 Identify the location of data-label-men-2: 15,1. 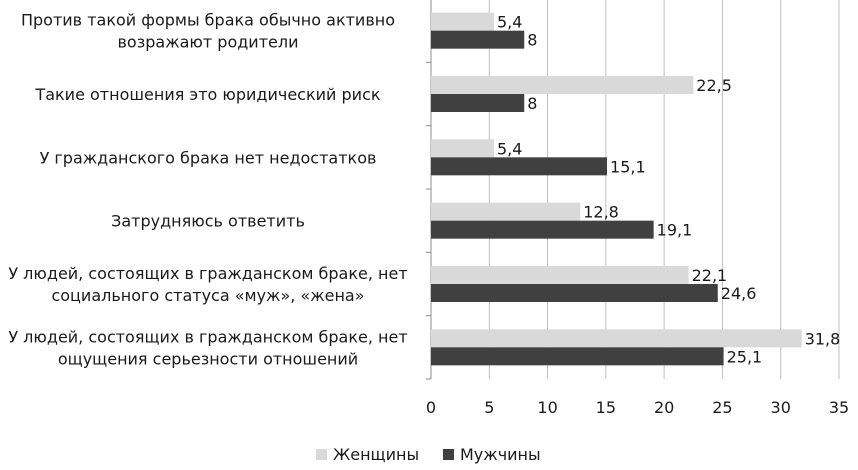
(628, 166).